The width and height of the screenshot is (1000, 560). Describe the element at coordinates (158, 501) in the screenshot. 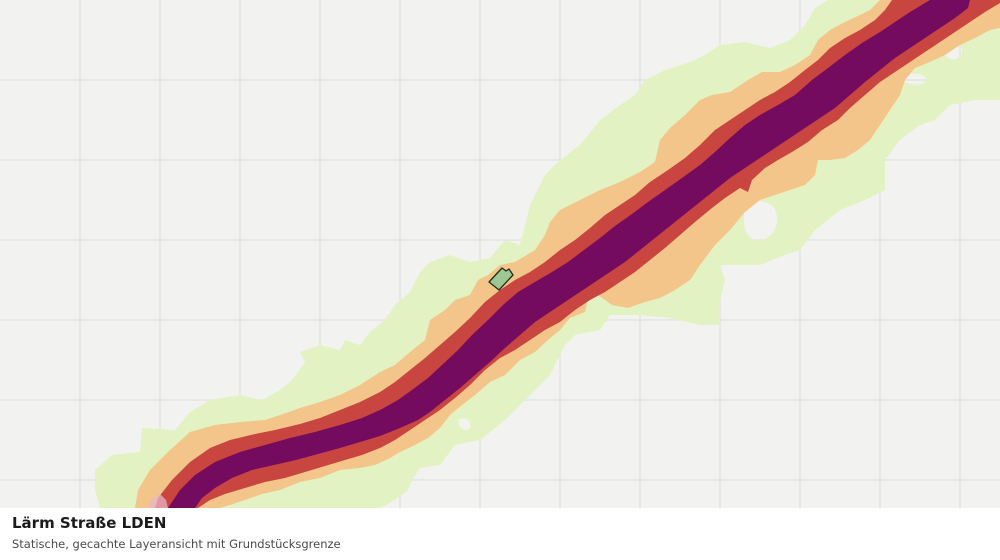

I see `noise-band-edge-patch` at that location.